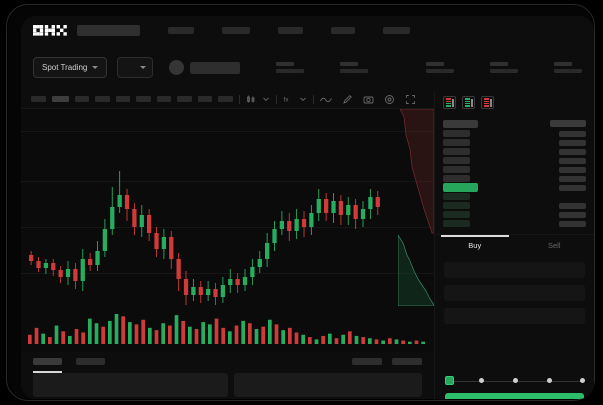  I want to click on order-field-price, so click(514, 270).